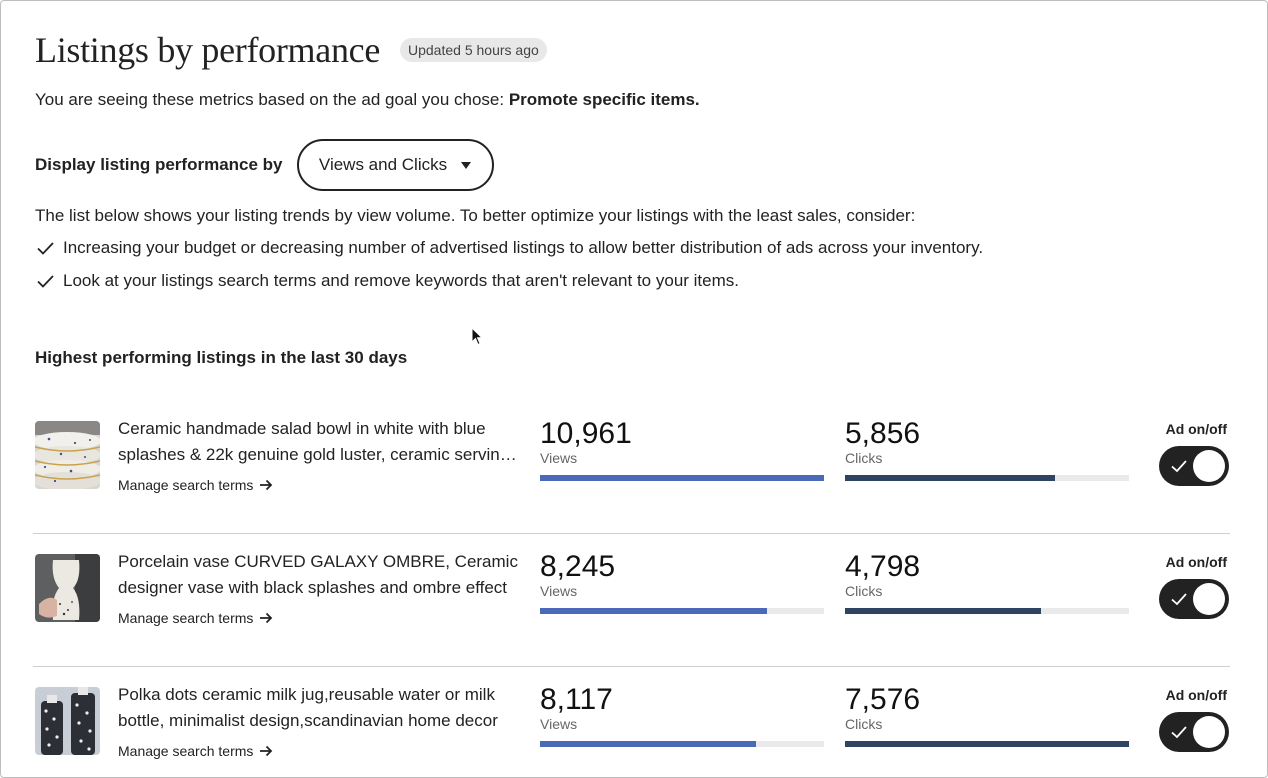 This screenshot has width=1268, height=778. Describe the element at coordinates (682, 449) in the screenshot. I see `views-metric: 10,961 Views` at that location.